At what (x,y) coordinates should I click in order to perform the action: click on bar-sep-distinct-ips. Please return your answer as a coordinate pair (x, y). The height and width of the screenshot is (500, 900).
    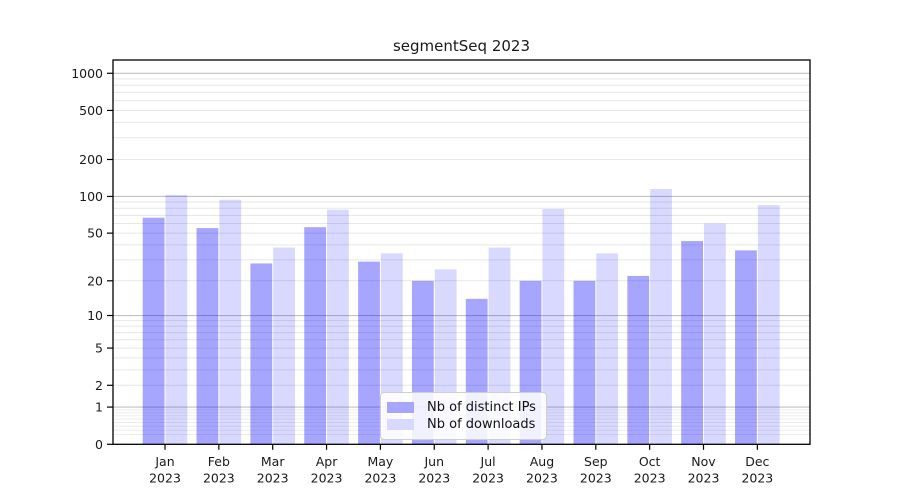
    Looking at the image, I should click on (584, 362).